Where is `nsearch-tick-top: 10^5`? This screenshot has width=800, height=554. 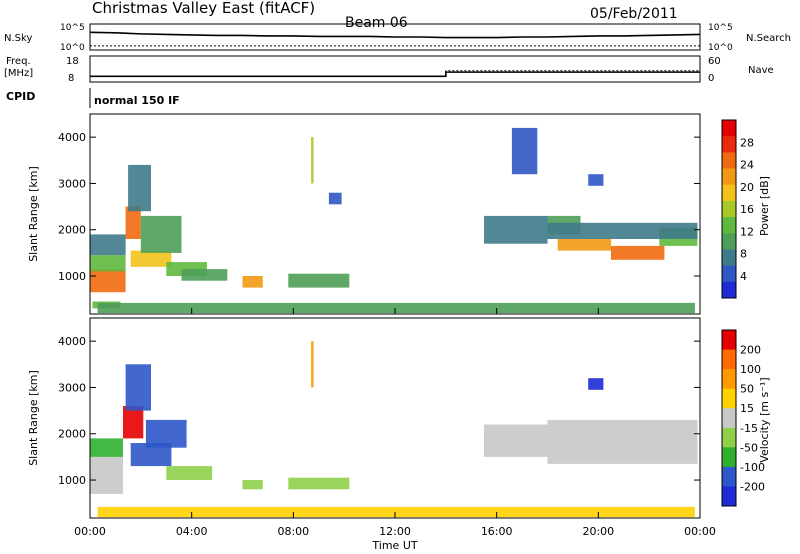 nsearch-tick-top: 10^5 is located at coordinates (720, 28).